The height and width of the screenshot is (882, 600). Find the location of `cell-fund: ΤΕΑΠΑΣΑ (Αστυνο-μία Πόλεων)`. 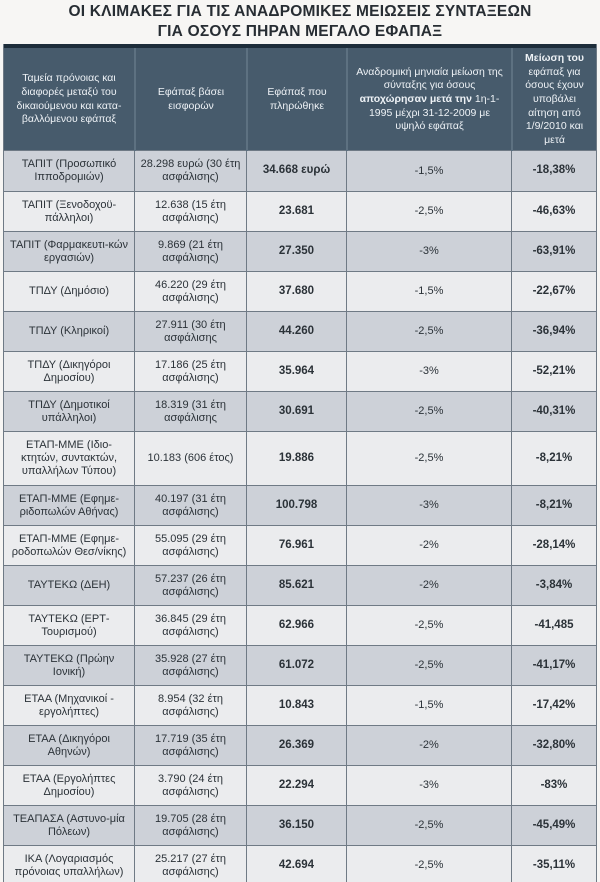

cell-fund: ΤΕΑΠΑΣΑ (Αστυνο-μία Πόλεων) is located at coordinates (69, 825).